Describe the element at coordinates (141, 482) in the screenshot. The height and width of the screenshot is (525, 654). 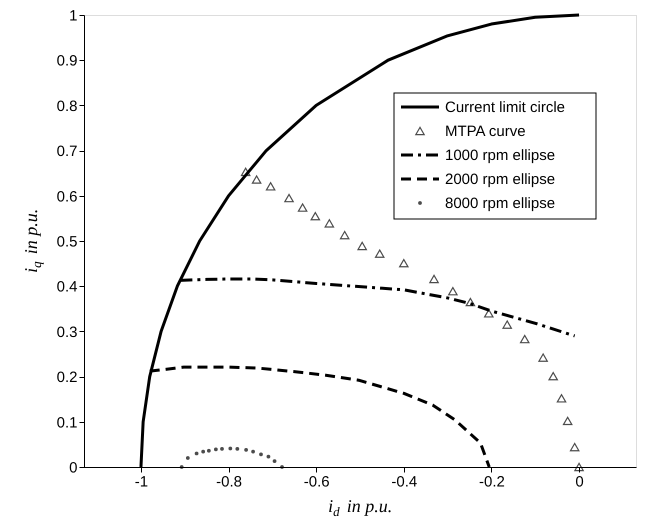
I see `x-tick-label: -1` at that location.